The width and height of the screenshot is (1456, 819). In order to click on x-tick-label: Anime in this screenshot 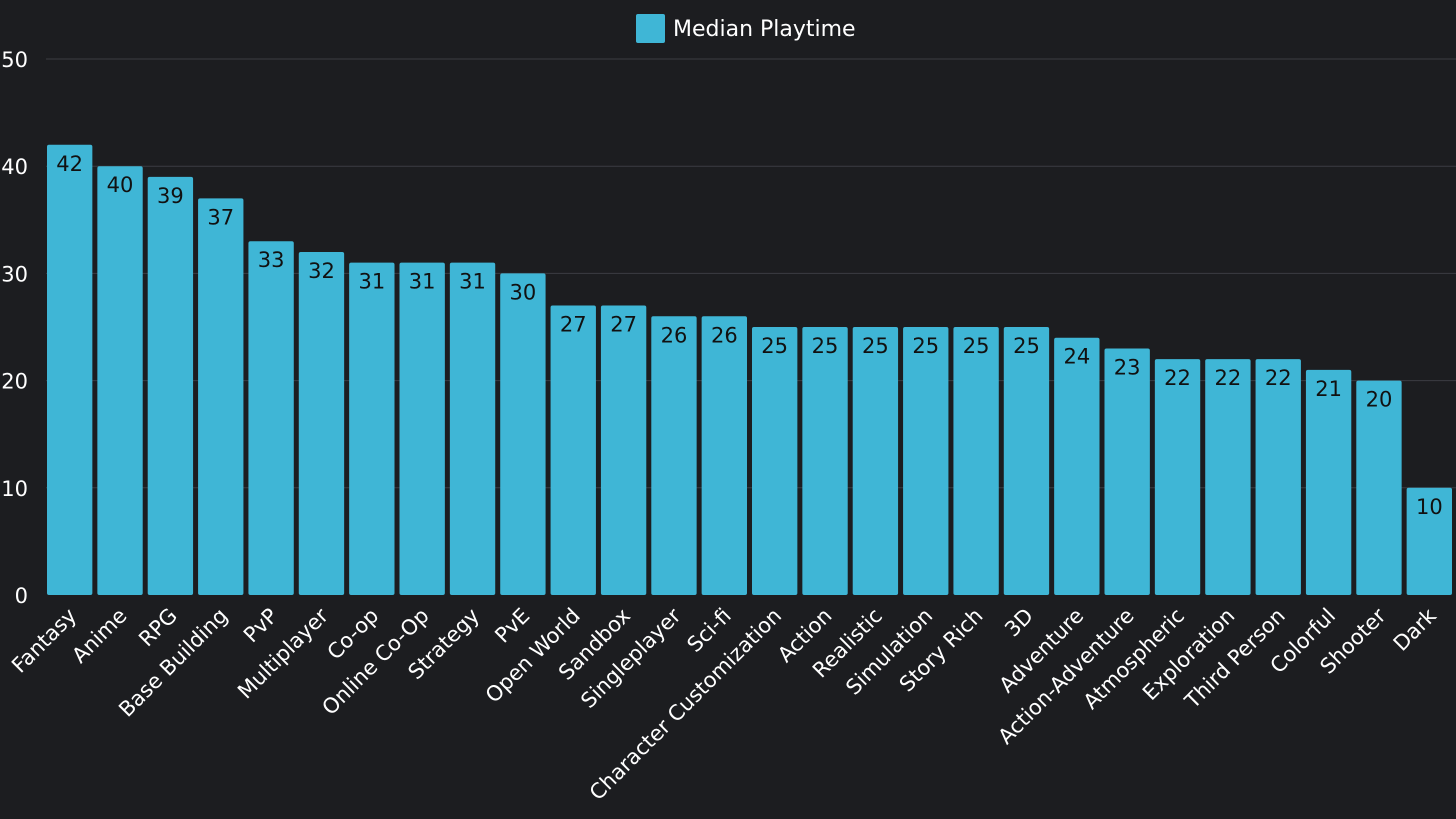, I will do `click(99, 636)`.